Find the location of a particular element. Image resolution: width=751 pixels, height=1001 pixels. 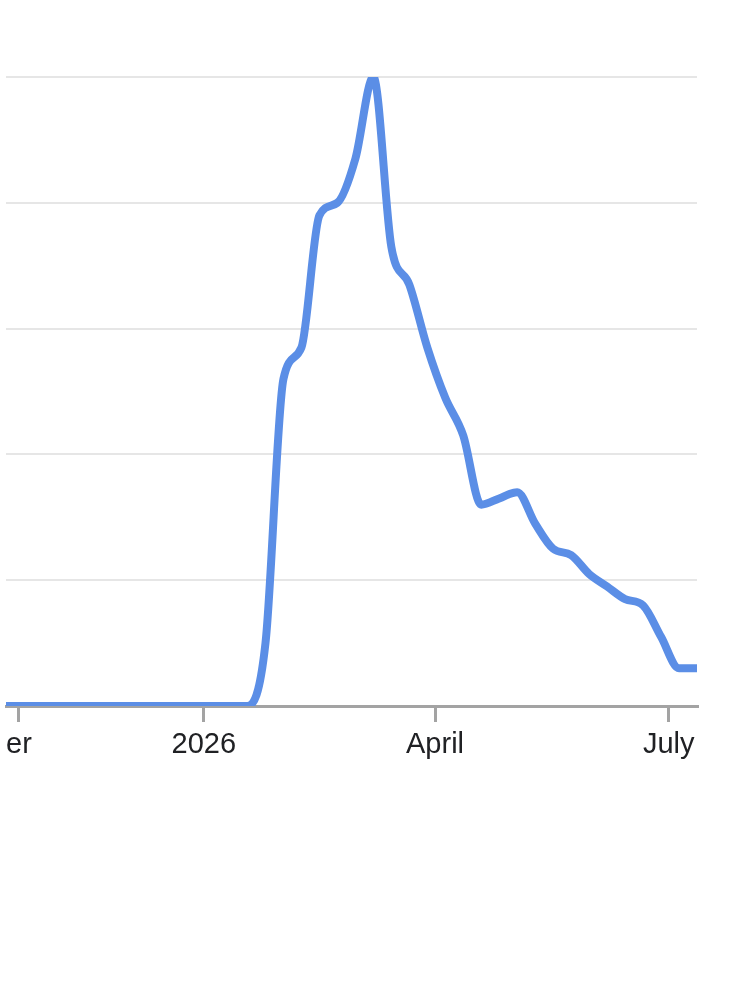

x-tick-label: er is located at coordinates (19, 743).